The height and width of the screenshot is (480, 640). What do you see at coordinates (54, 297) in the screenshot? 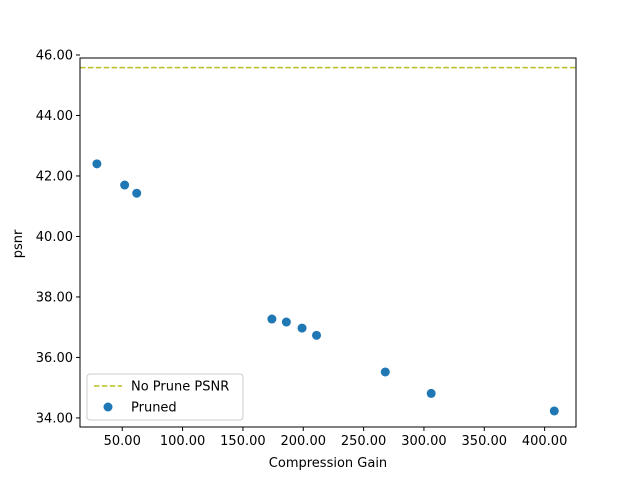
I see `y-tick-label: 38.00` at bounding box center [54, 297].